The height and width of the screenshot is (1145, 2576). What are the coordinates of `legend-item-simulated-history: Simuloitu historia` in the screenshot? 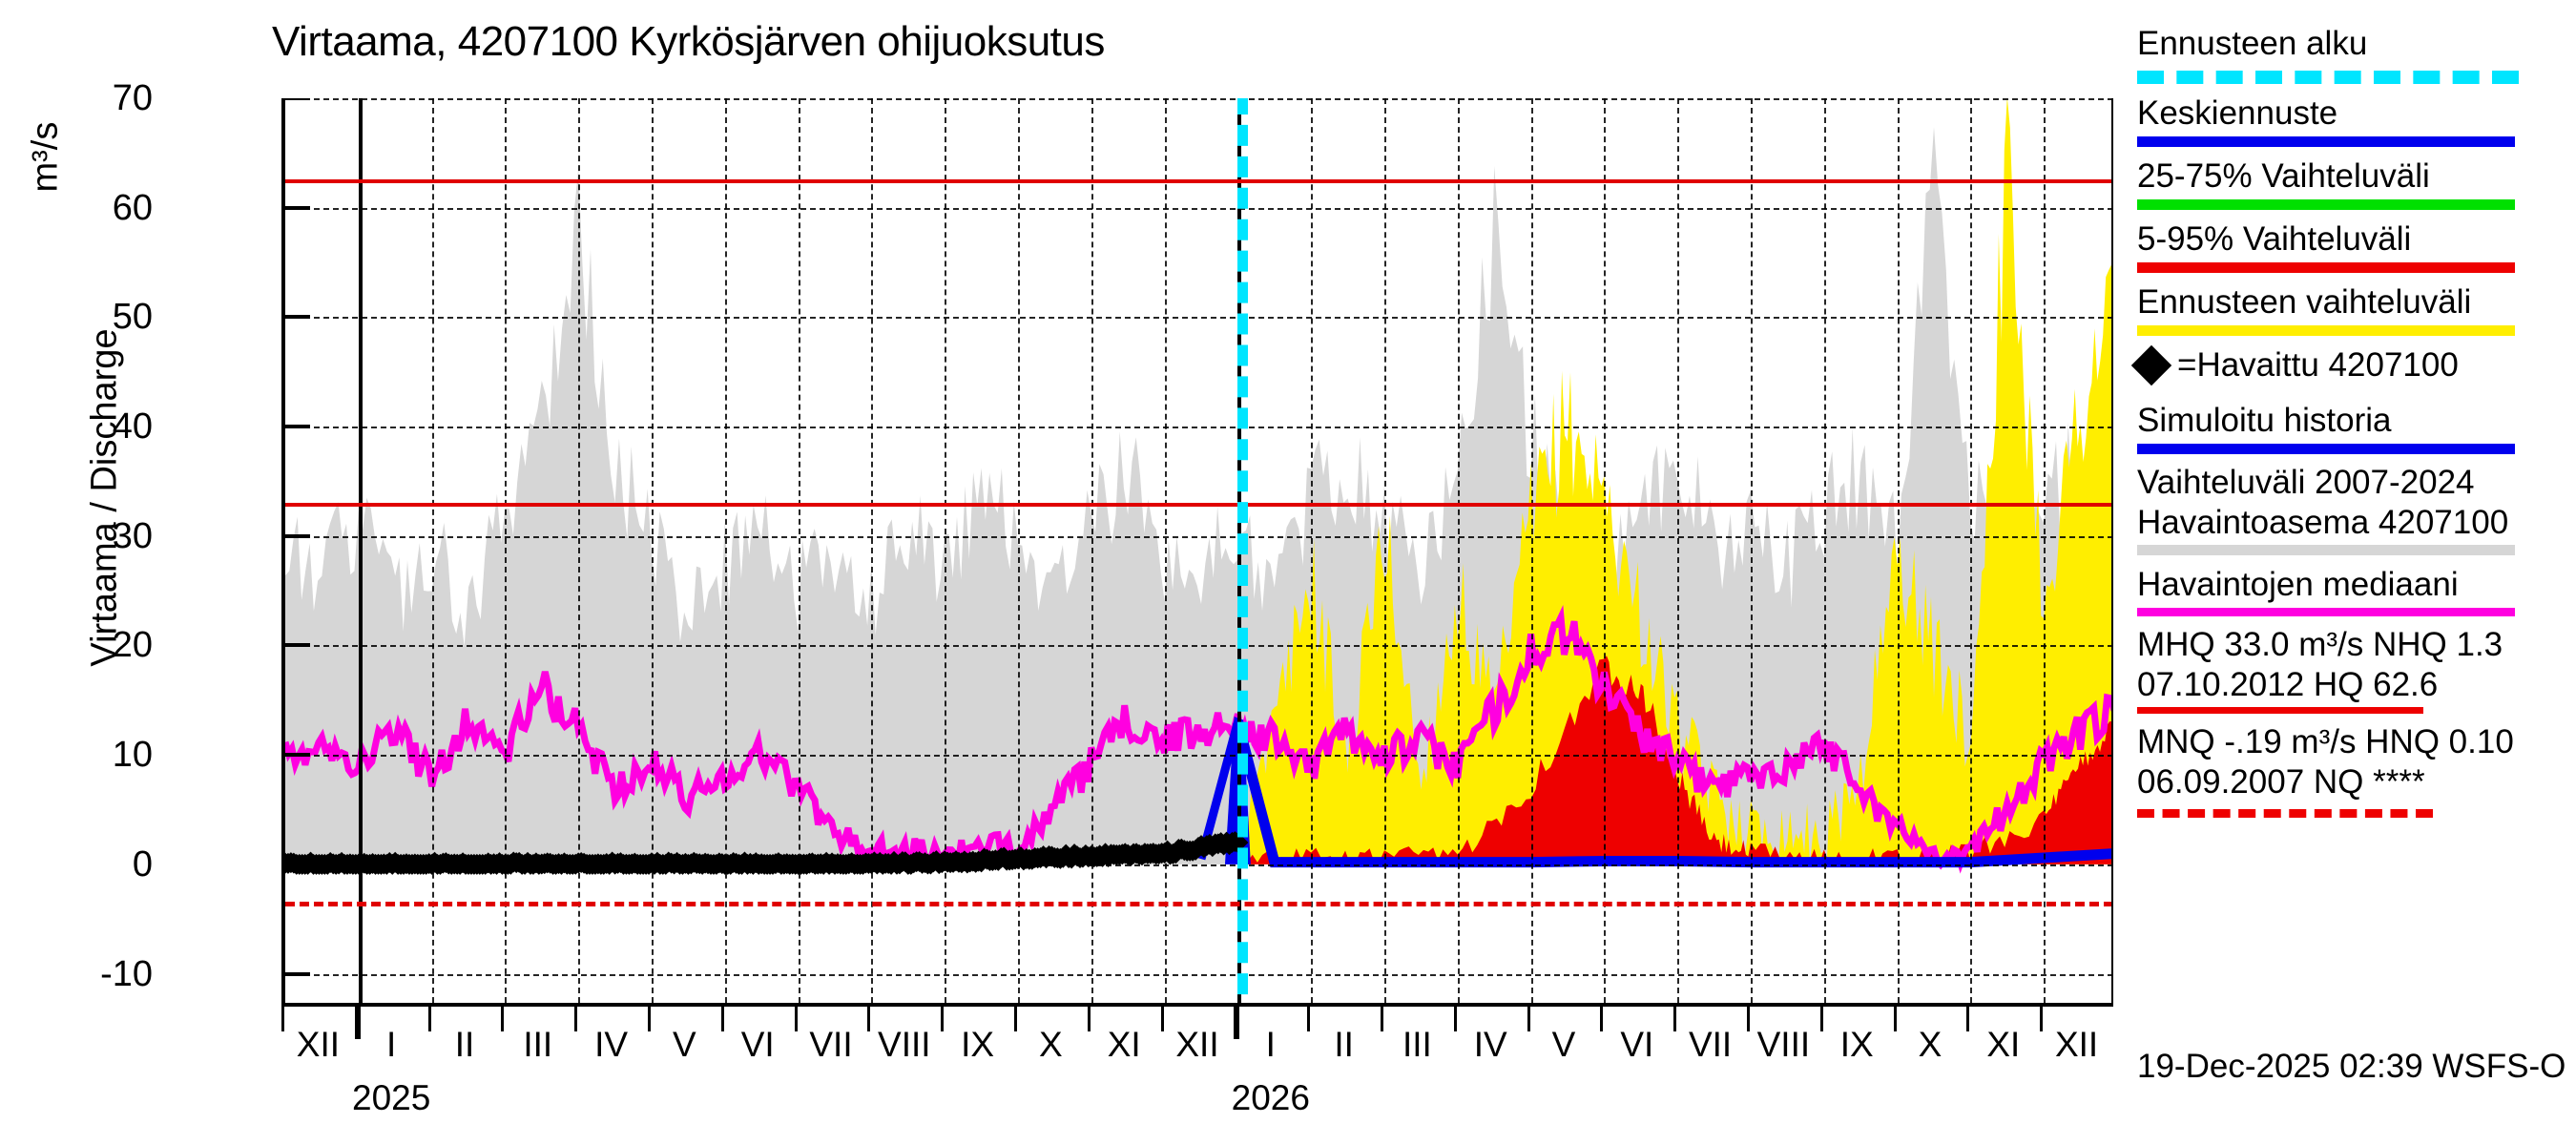 It's located at (2351, 427).